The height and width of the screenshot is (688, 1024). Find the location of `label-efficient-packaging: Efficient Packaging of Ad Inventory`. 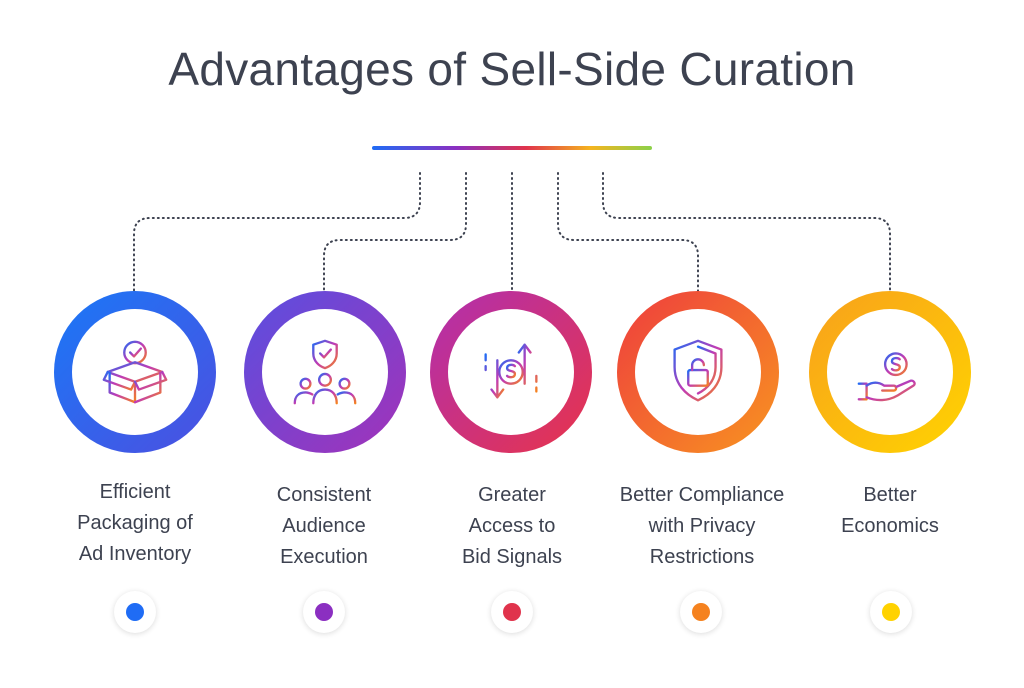

label-efficient-packaging: Efficient Packaging of Ad Inventory is located at coordinates (135, 523).